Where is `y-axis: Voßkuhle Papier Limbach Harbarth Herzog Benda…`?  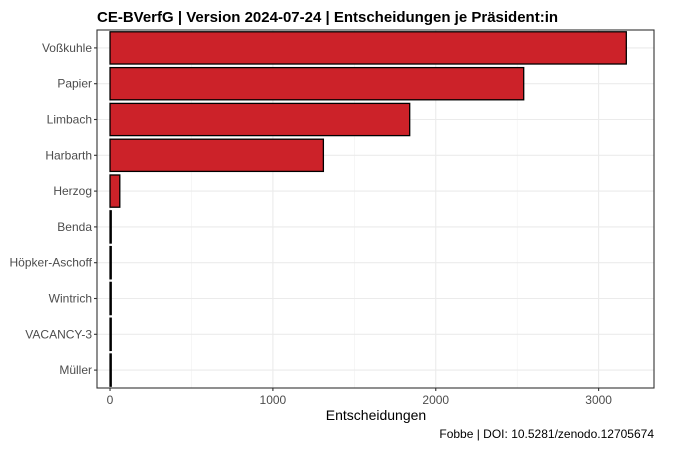
y-axis: Voßkuhle Papier Limbach Harbarth Herzog Benda… is located at coordinates (53, 209).